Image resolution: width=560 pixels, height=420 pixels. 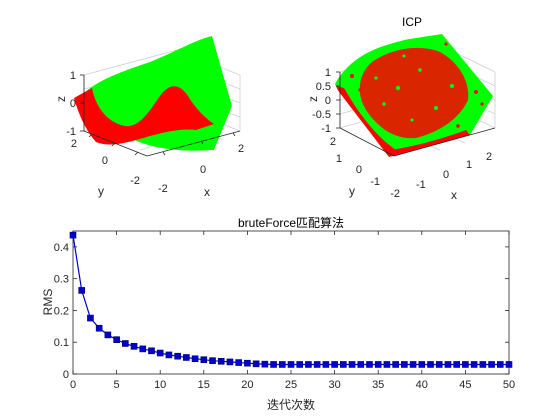 I want to click on x-tick-label: 35, so click(x=378, y=385).